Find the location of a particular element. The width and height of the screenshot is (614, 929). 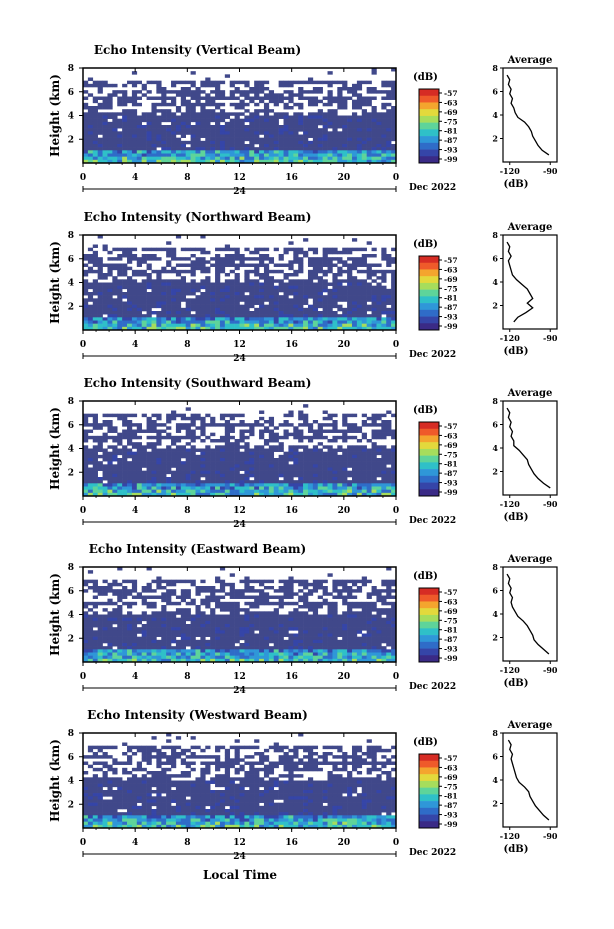

profile-title: Average is located at coordinates (530, 60).